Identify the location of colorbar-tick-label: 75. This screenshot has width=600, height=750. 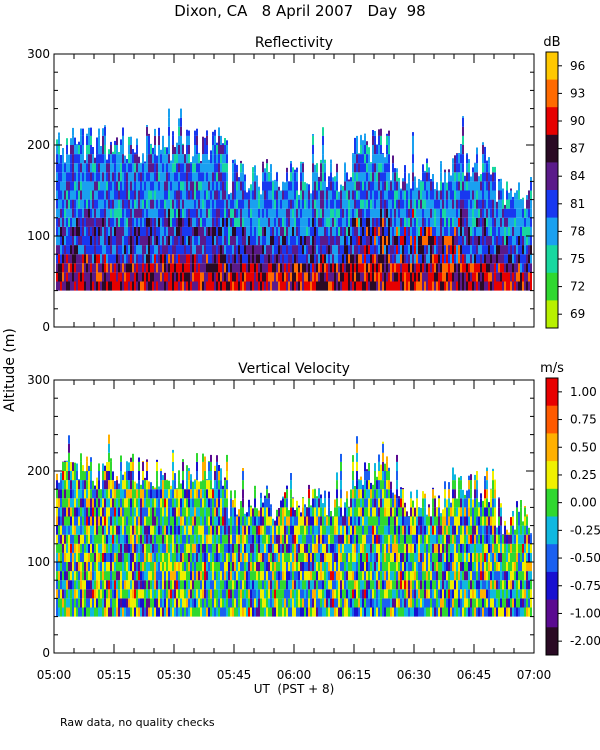
(577, 259).